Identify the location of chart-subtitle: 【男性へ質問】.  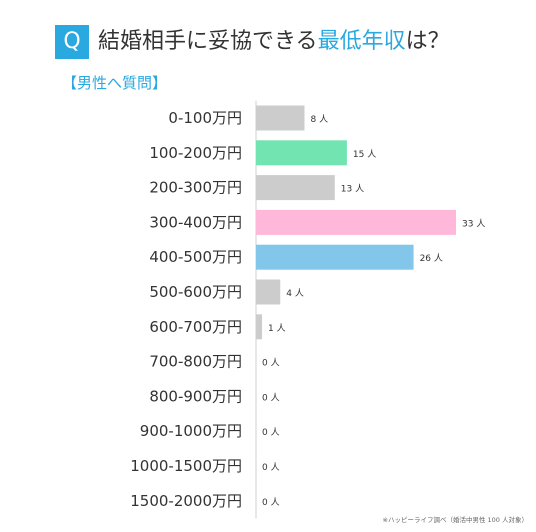
(115, 83).